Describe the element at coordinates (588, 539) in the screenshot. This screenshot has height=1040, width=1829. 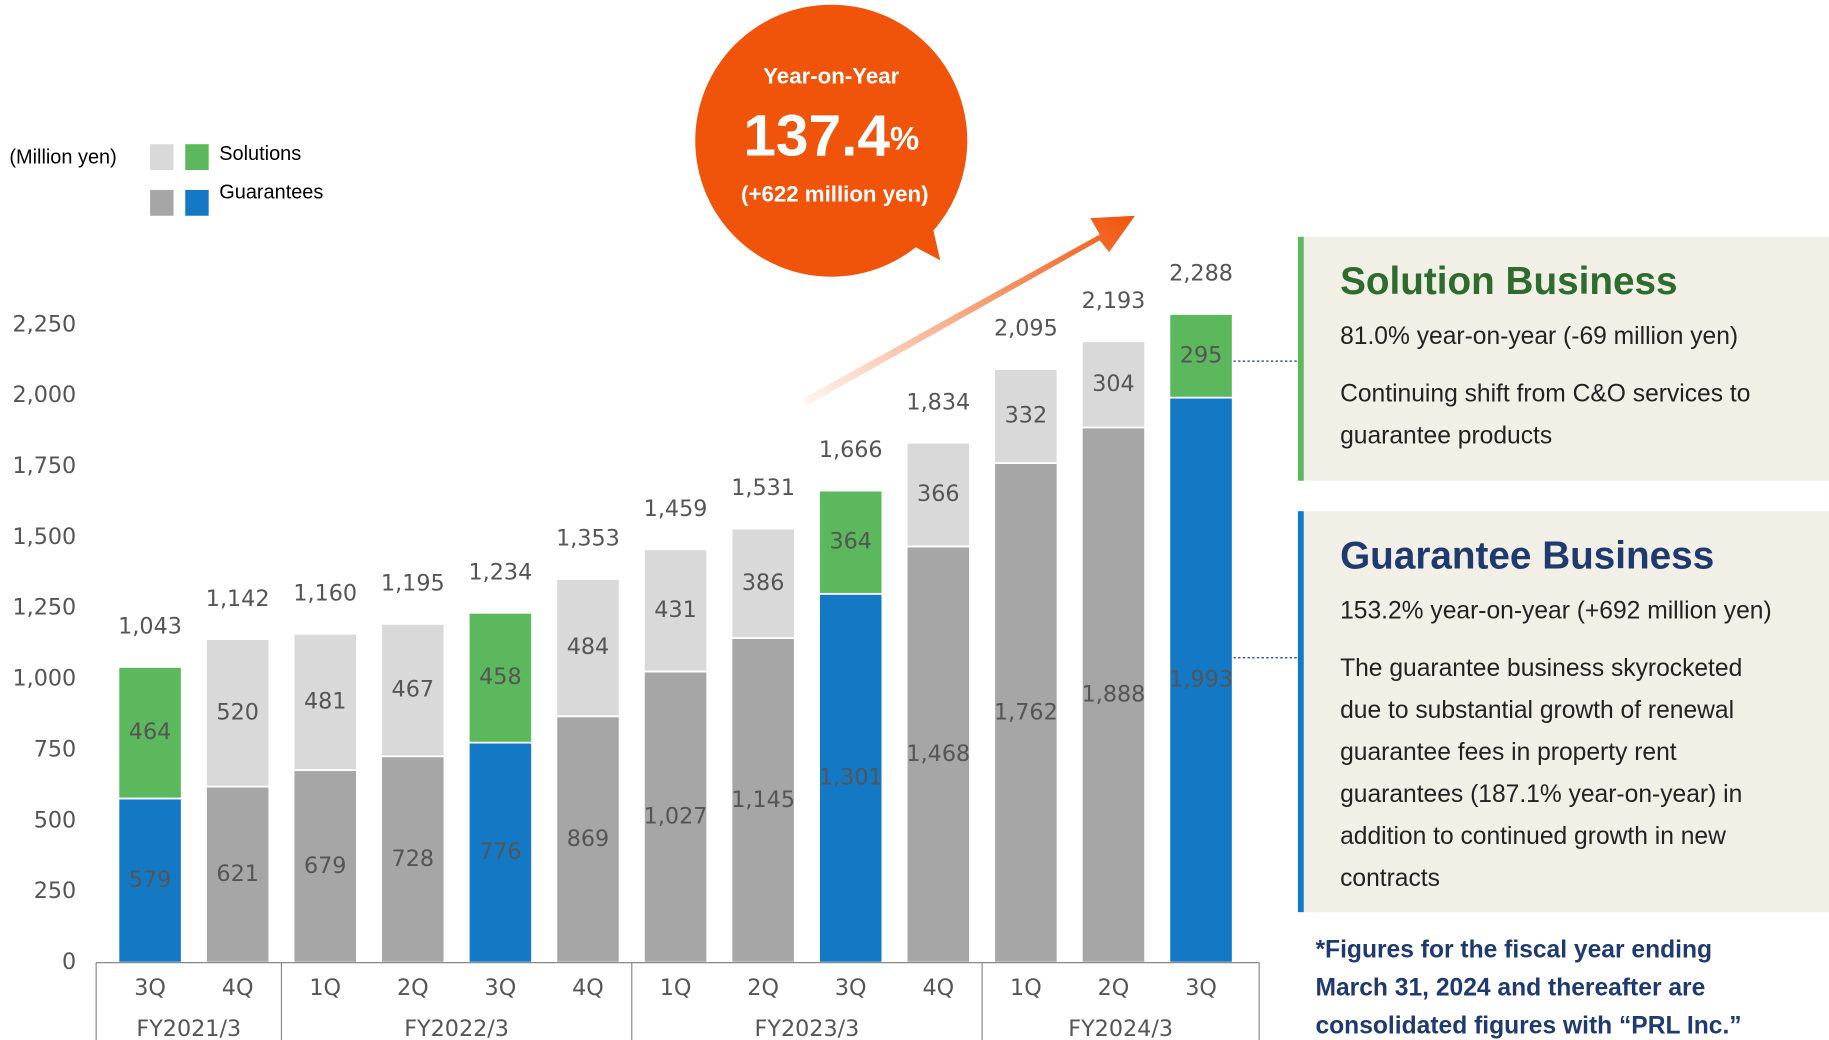
I see `total-label: 1,353` at that location.